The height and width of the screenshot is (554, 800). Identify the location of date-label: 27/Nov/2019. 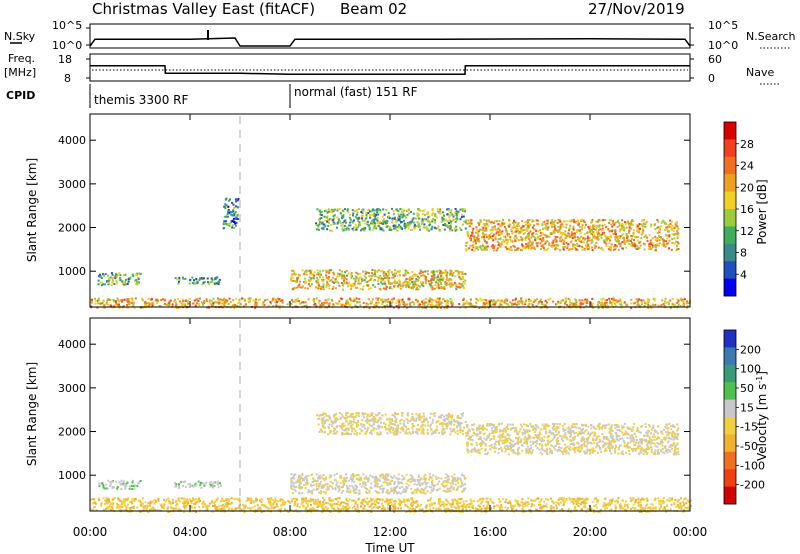
(636, 9).